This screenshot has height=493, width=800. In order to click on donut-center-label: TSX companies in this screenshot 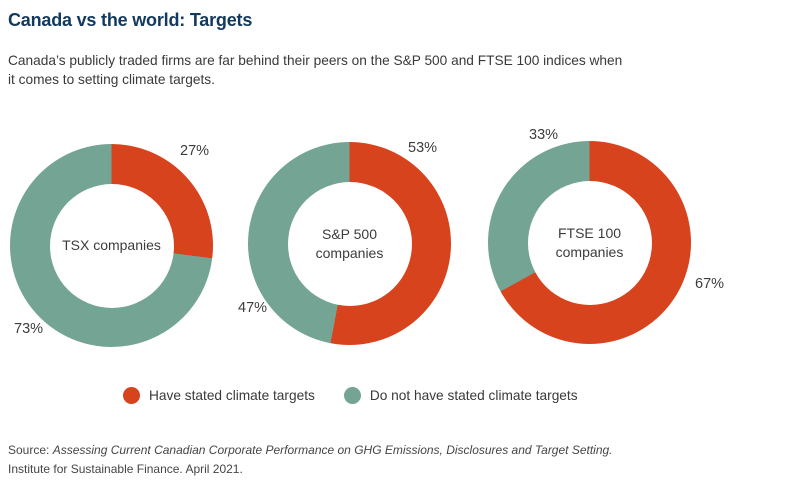, I will do `click(111, 245)`.